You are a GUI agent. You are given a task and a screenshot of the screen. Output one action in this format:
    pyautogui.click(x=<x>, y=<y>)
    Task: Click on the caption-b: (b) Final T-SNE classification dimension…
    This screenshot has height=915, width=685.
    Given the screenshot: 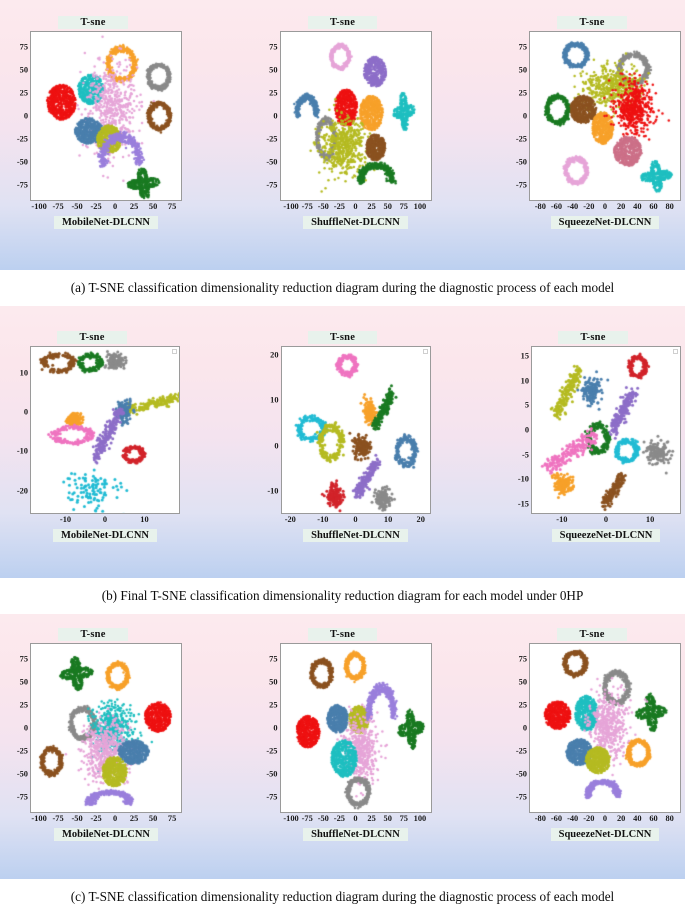 What is the action you would take?
    pyautogui.click(x=342, y=595)
    